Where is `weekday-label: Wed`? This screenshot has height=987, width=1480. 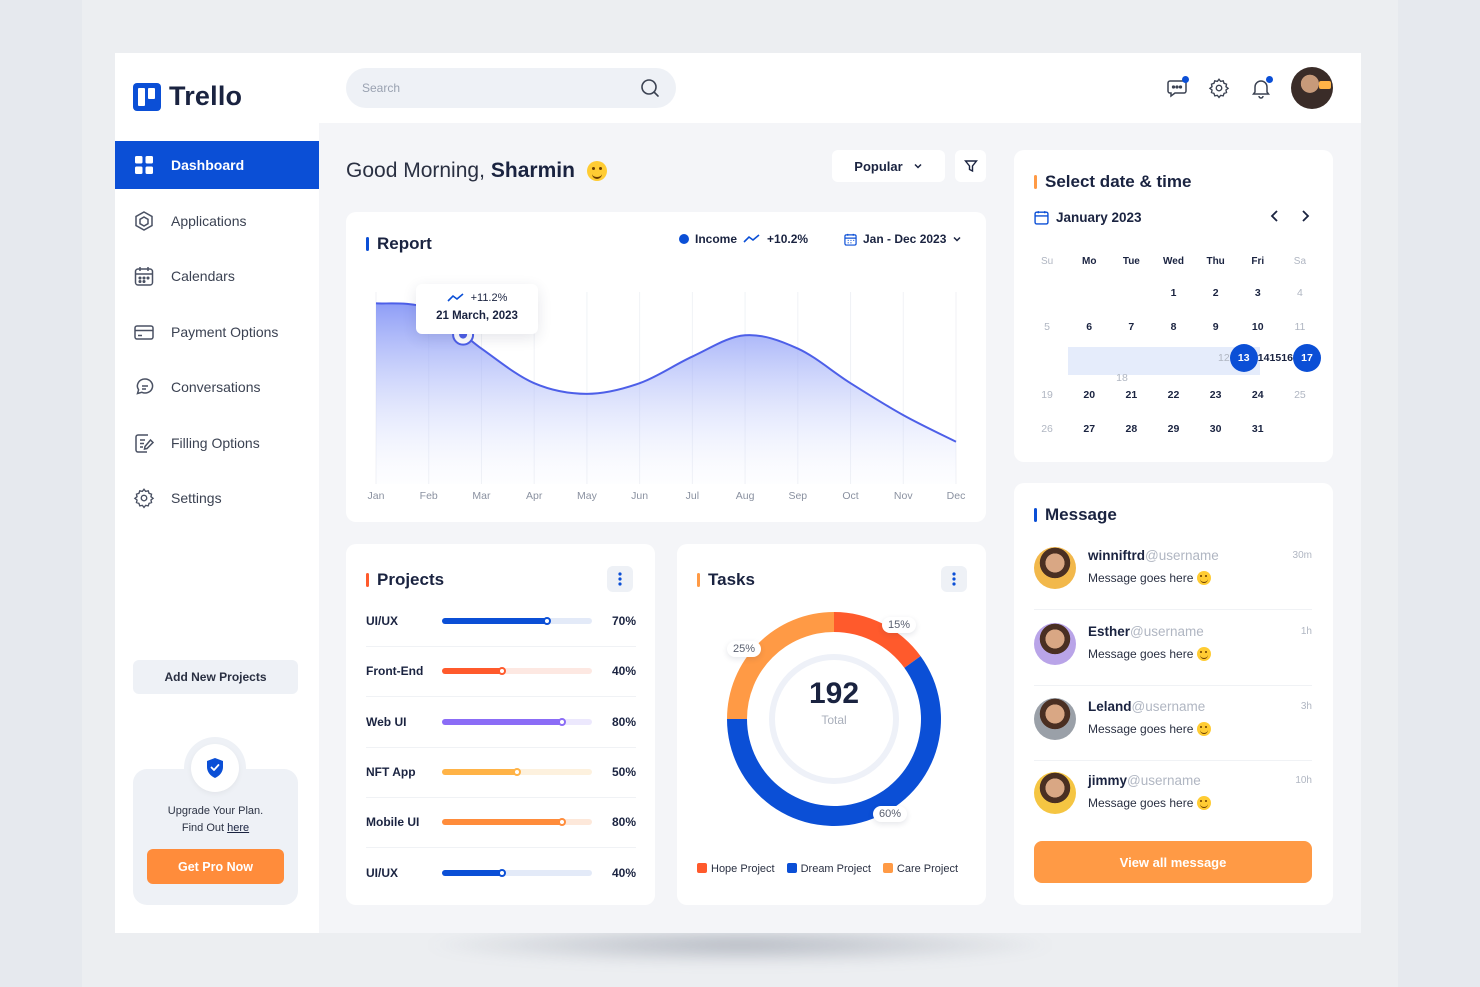 weekday-label: Wed is located at coordinates (1173, 261).